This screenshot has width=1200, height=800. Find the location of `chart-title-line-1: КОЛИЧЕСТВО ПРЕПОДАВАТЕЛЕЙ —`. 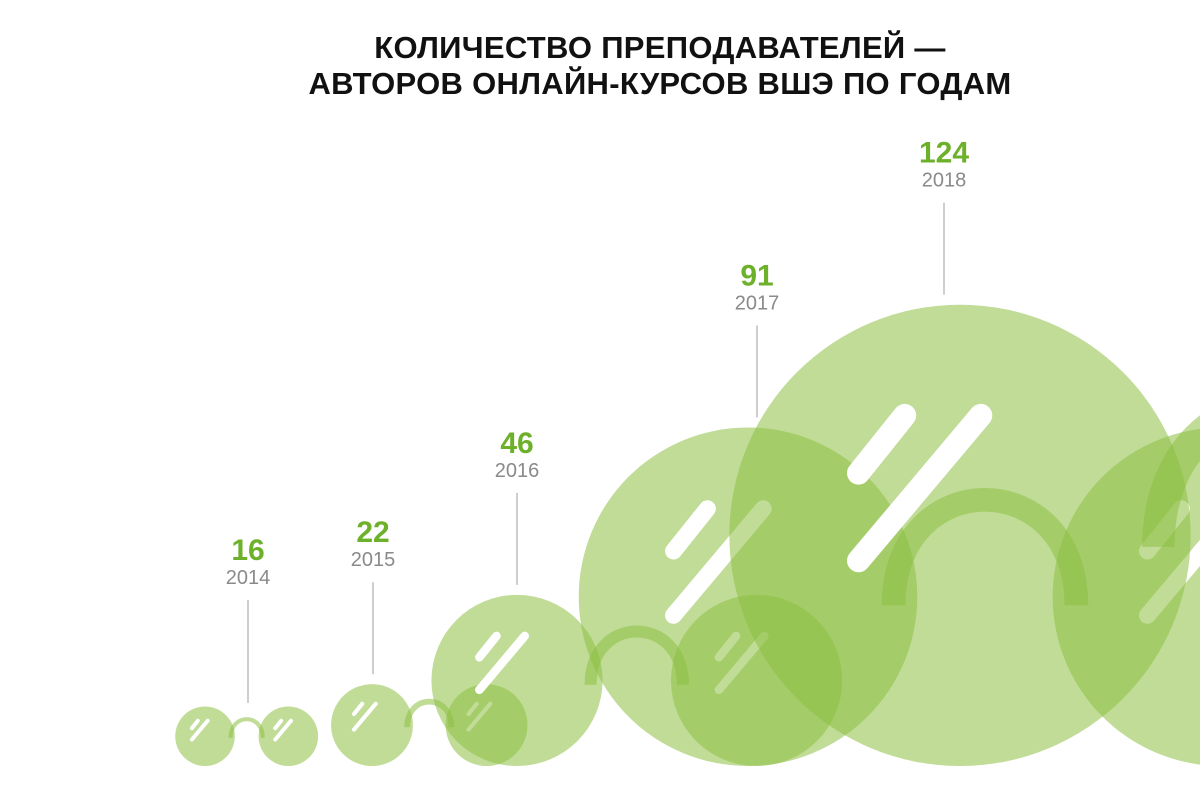

chart-title-line-1: КОЛИЧЕСТВО ПРЕПОДАВАТЕЛЕЙ — is located at coordinates (660, 47).